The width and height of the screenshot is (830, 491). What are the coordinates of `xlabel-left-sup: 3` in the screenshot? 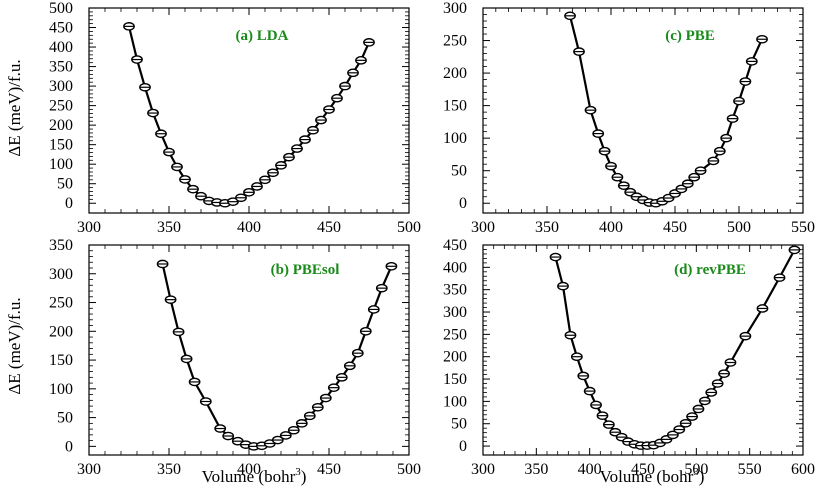 It's located at (298, 472).